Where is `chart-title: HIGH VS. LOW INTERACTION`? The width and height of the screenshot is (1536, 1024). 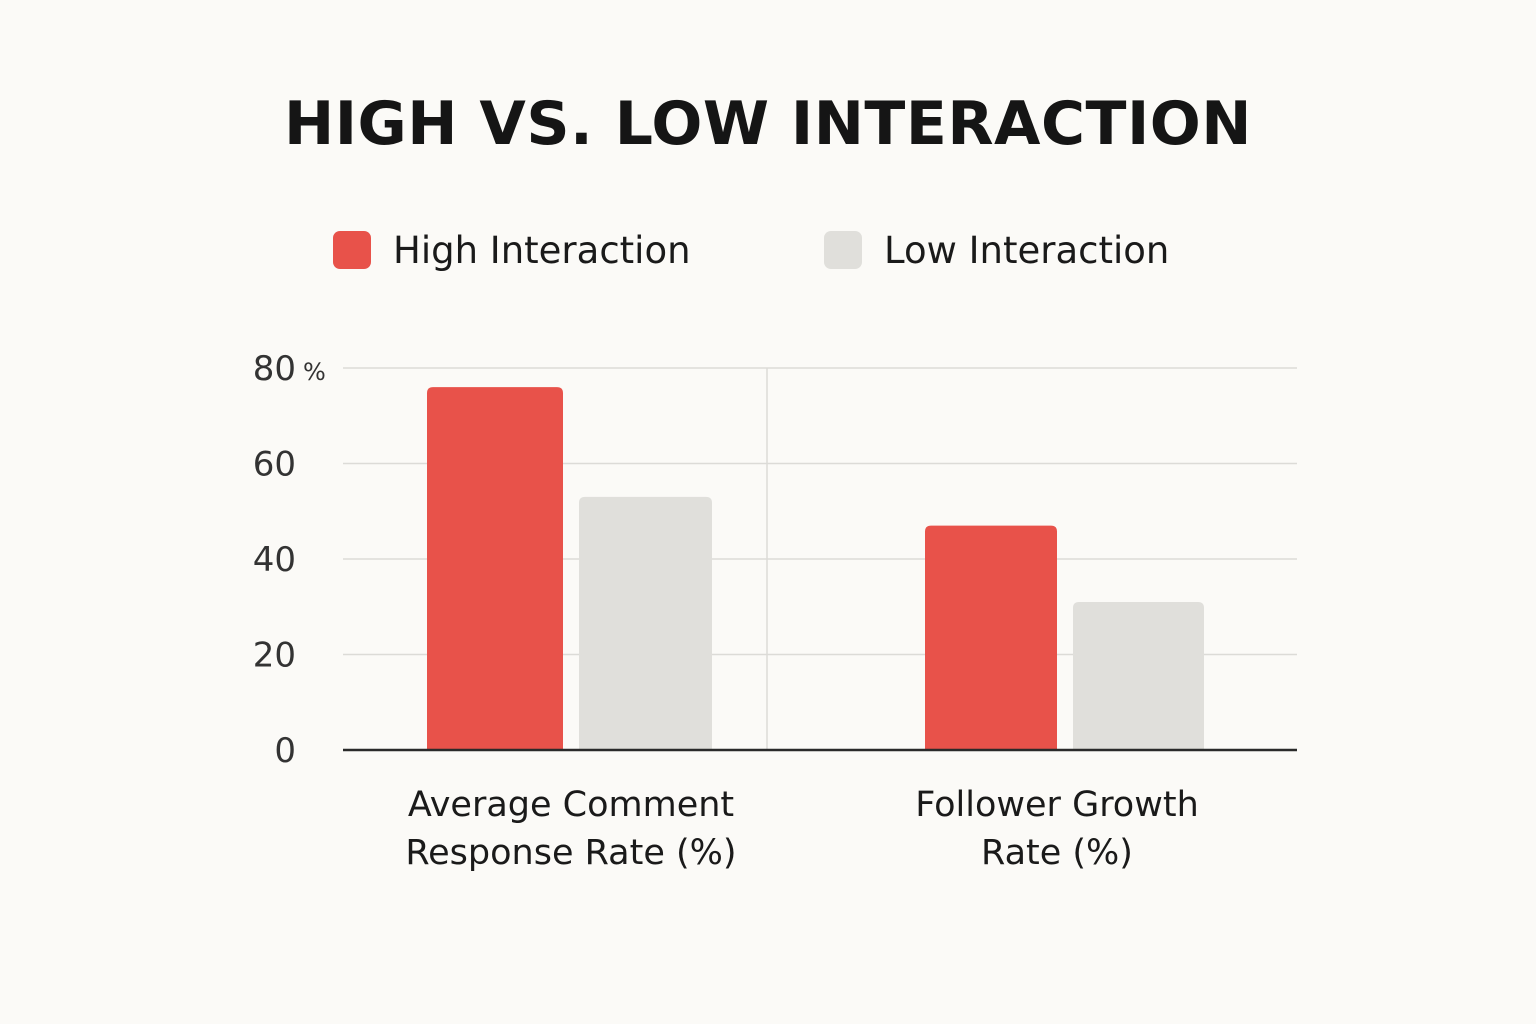
chart-title: HIGH VS. LOW INTERACTION is located at coordinates (768, 124).